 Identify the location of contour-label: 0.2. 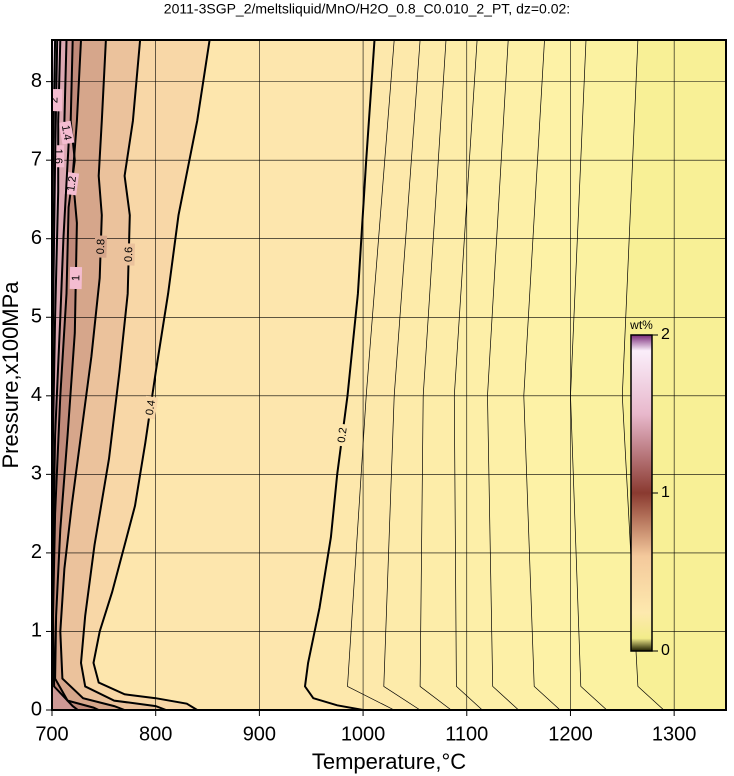
(343, 435).